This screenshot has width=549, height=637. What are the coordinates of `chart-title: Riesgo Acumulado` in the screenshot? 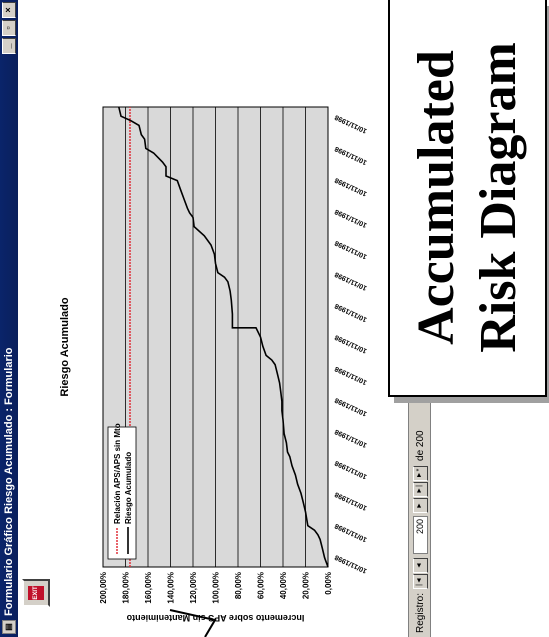 It's located at (65, 346).